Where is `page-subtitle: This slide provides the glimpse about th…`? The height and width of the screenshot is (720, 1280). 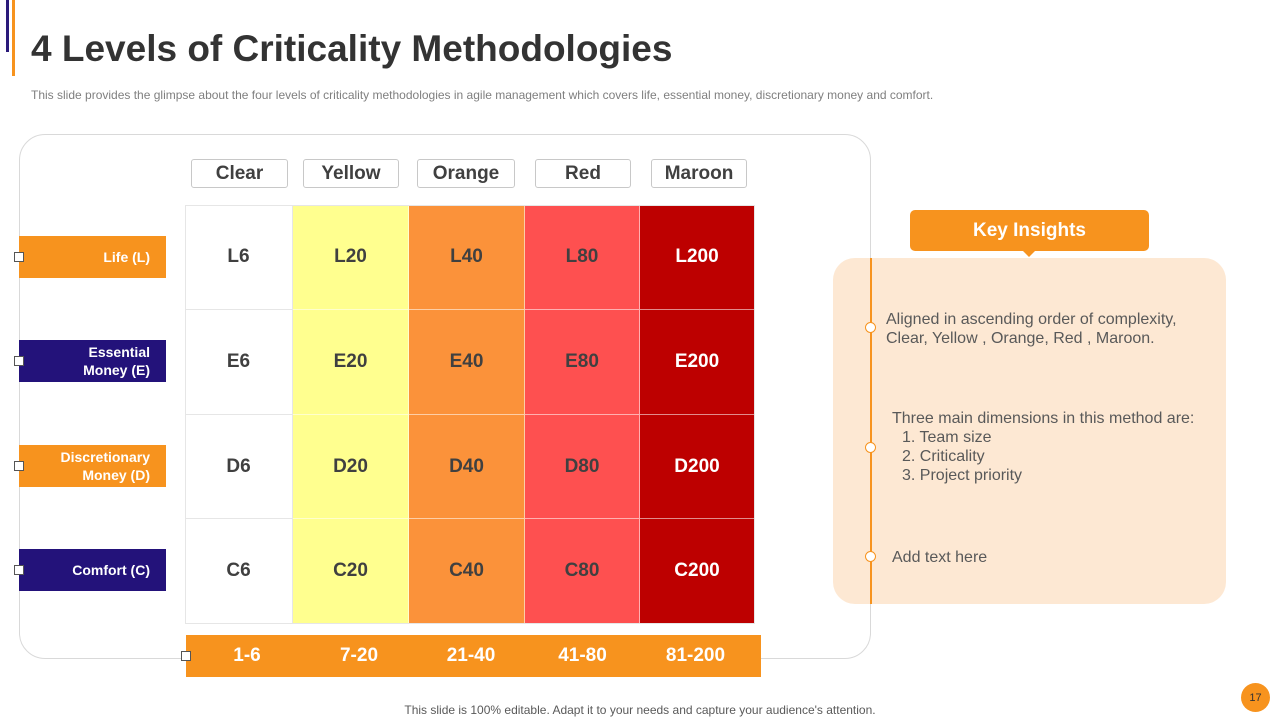 page-subtitle: This slide provides the glimpse about th… is located at coordinates (482, 95).